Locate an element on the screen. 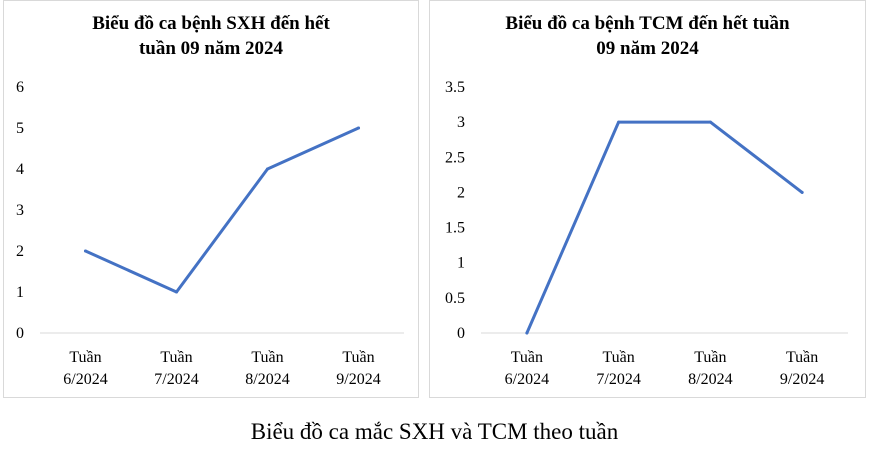 Image resolution: width=869 pixels, height=453 pixels. chart-title-line: Biểu đồ ca bệnh SXH đến hết is located at coordinates (211, 23).